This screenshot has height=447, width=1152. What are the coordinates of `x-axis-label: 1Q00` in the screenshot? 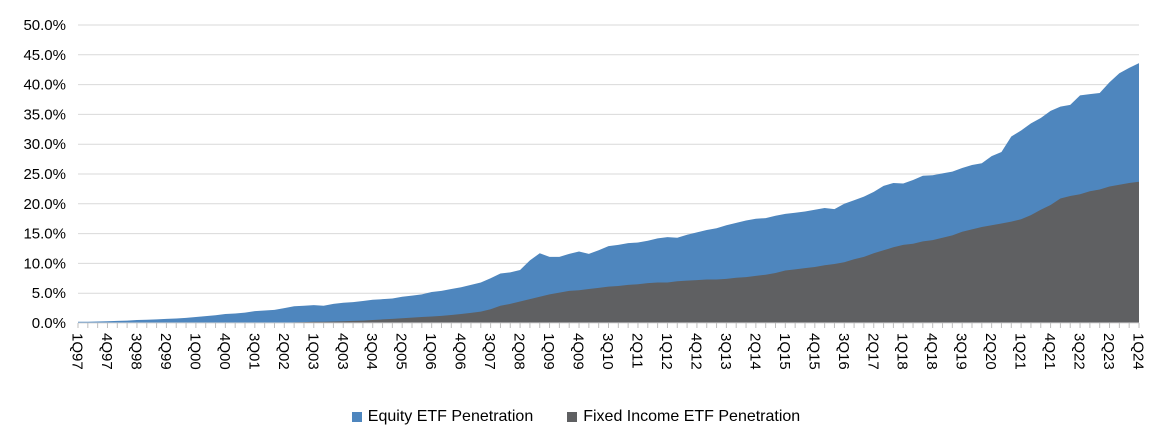 It's located at (194, 351).